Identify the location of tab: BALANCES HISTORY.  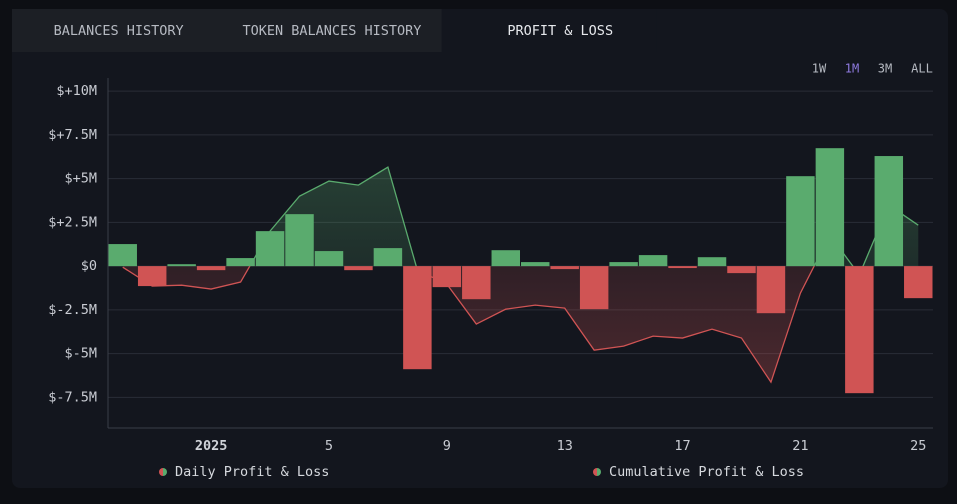
(119, 31).